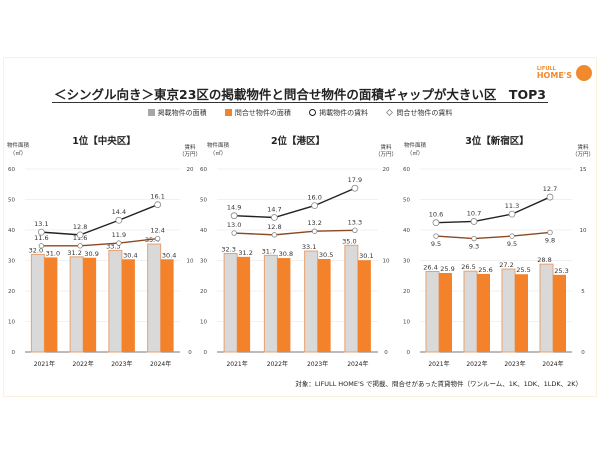 Image resolution: width=600 pixels, height=450 pixels. Describe the element at coordinates (53, 253) in the screenshot. I see `data-label-inquiry-area: 31.0` at that location.